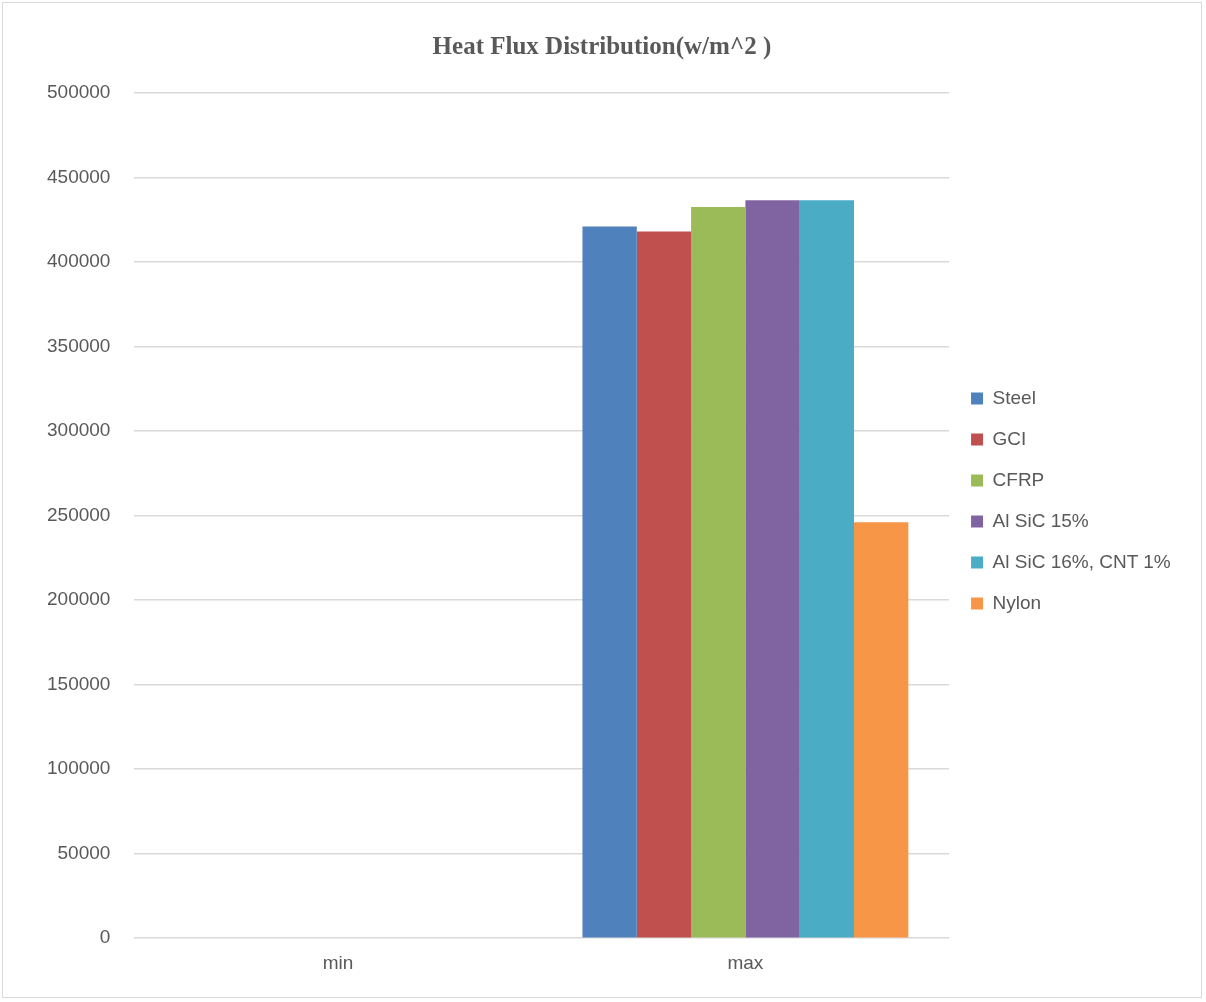  Describe the element at coordinates (745, 962) in the screenshot. I see `x-tick-label: max` at that location.